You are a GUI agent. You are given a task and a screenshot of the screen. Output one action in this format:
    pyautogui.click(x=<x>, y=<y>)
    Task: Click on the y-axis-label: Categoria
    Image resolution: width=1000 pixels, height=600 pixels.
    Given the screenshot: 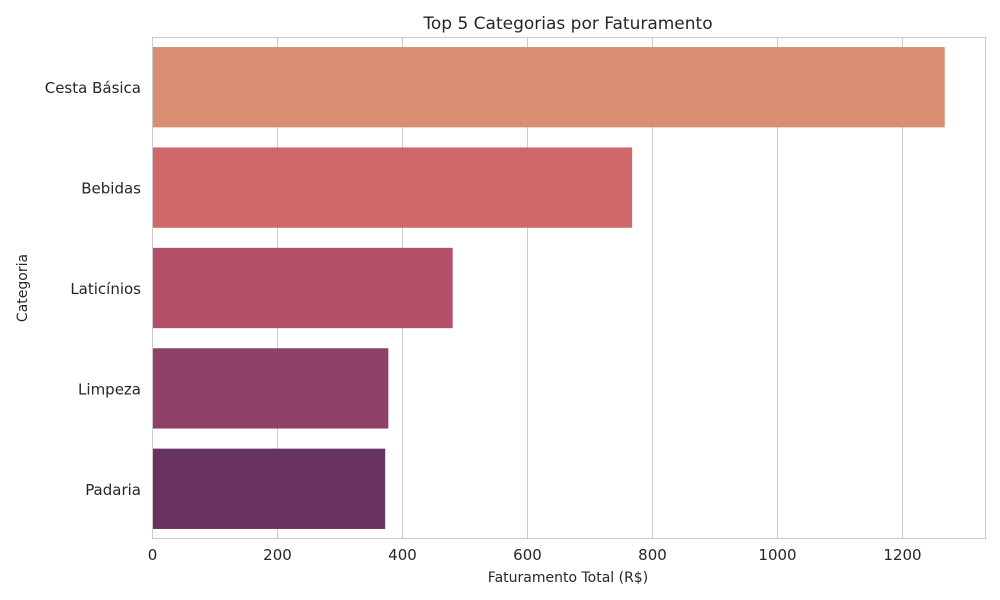 What is the action you would take?
    pyautogui.click(x=23, y=288)
    